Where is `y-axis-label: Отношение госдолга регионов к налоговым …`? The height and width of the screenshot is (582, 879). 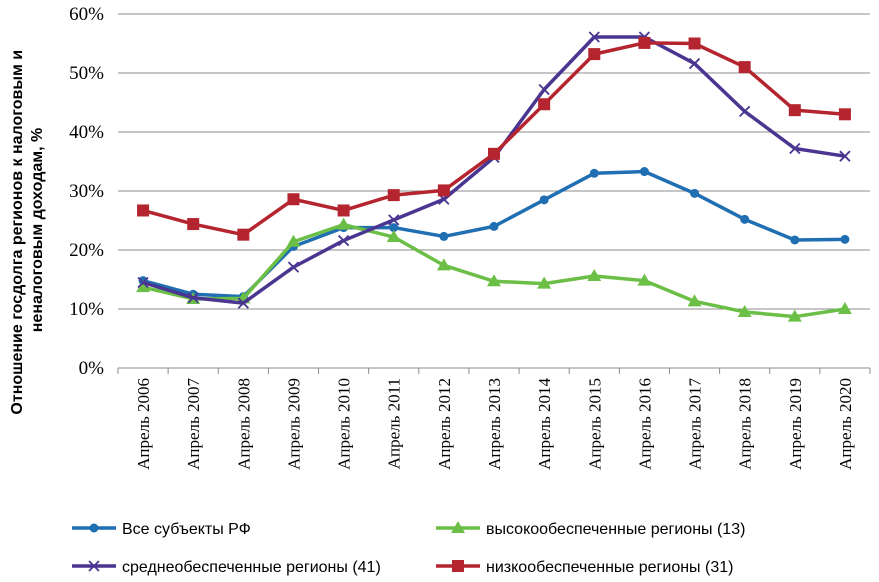 y-axis-label: Отношение госдолга регионов к налоговым … is located at coordinates (27, 229).